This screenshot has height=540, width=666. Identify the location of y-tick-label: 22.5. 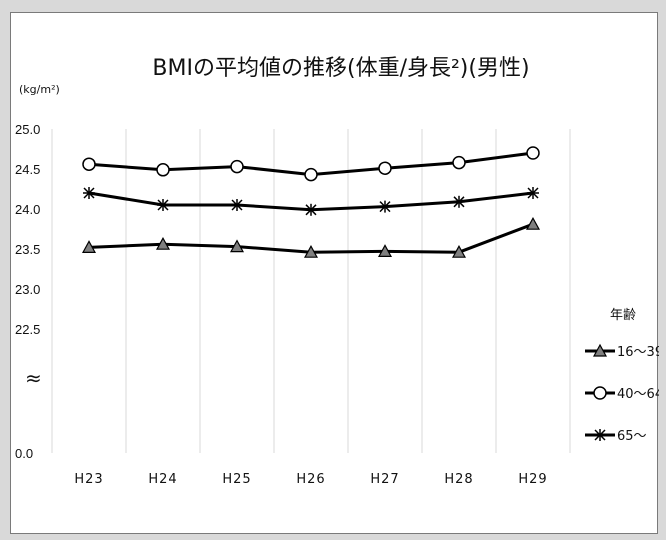
(27, 329).